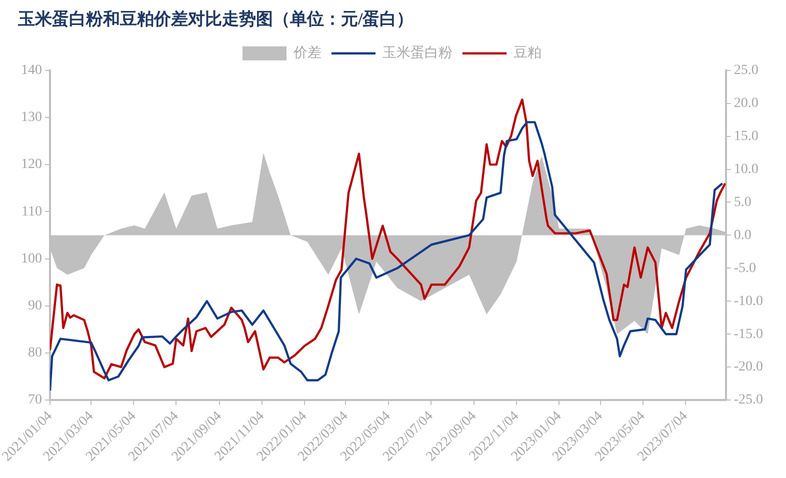  What do you see at coordinates (749, 400) in the screenshot?
I see `y2-tick-label: -25.0` at bounding box center [749, 400].